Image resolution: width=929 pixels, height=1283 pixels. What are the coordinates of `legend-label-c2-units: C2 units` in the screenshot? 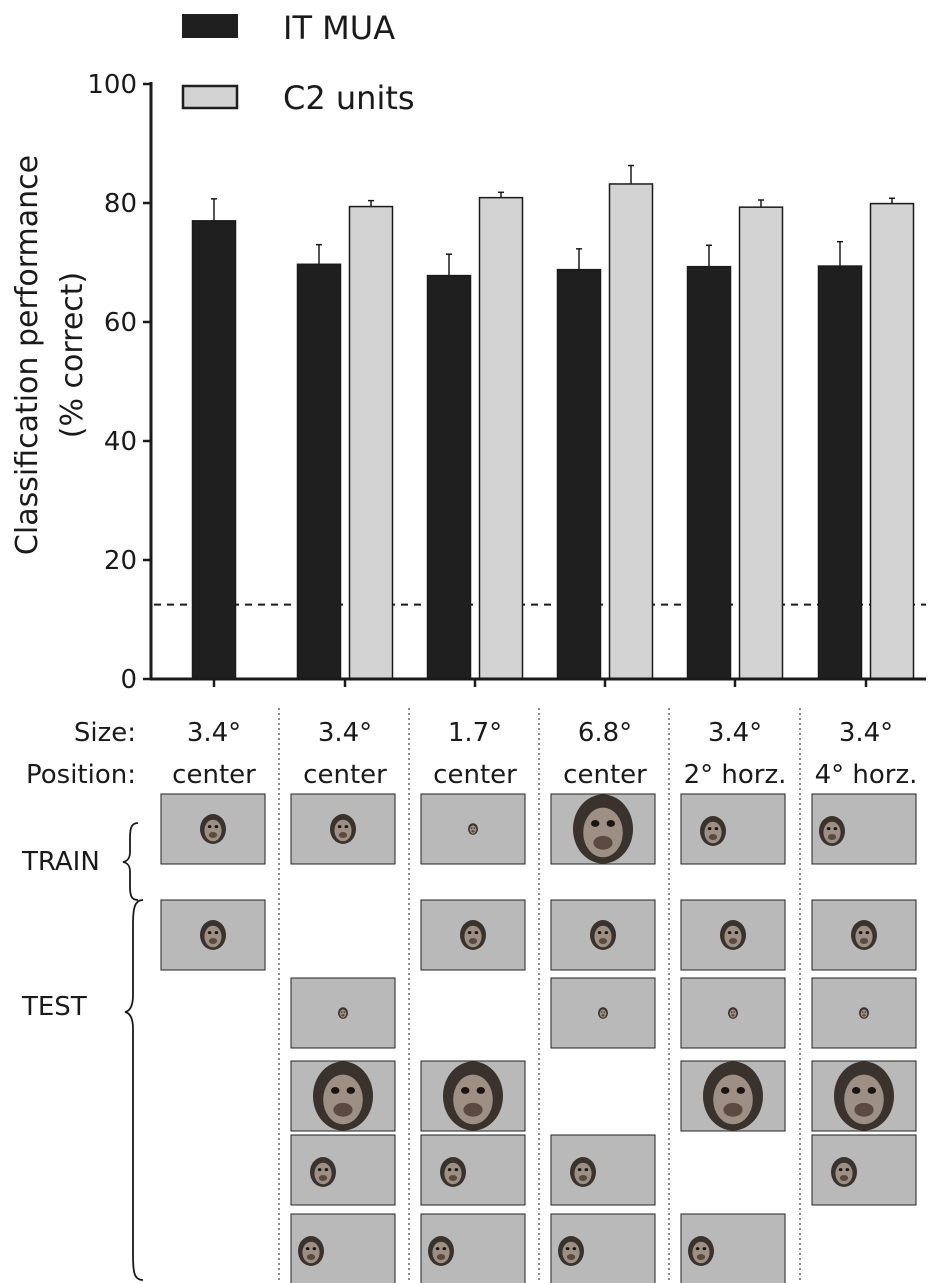 It's located at (349, 98).